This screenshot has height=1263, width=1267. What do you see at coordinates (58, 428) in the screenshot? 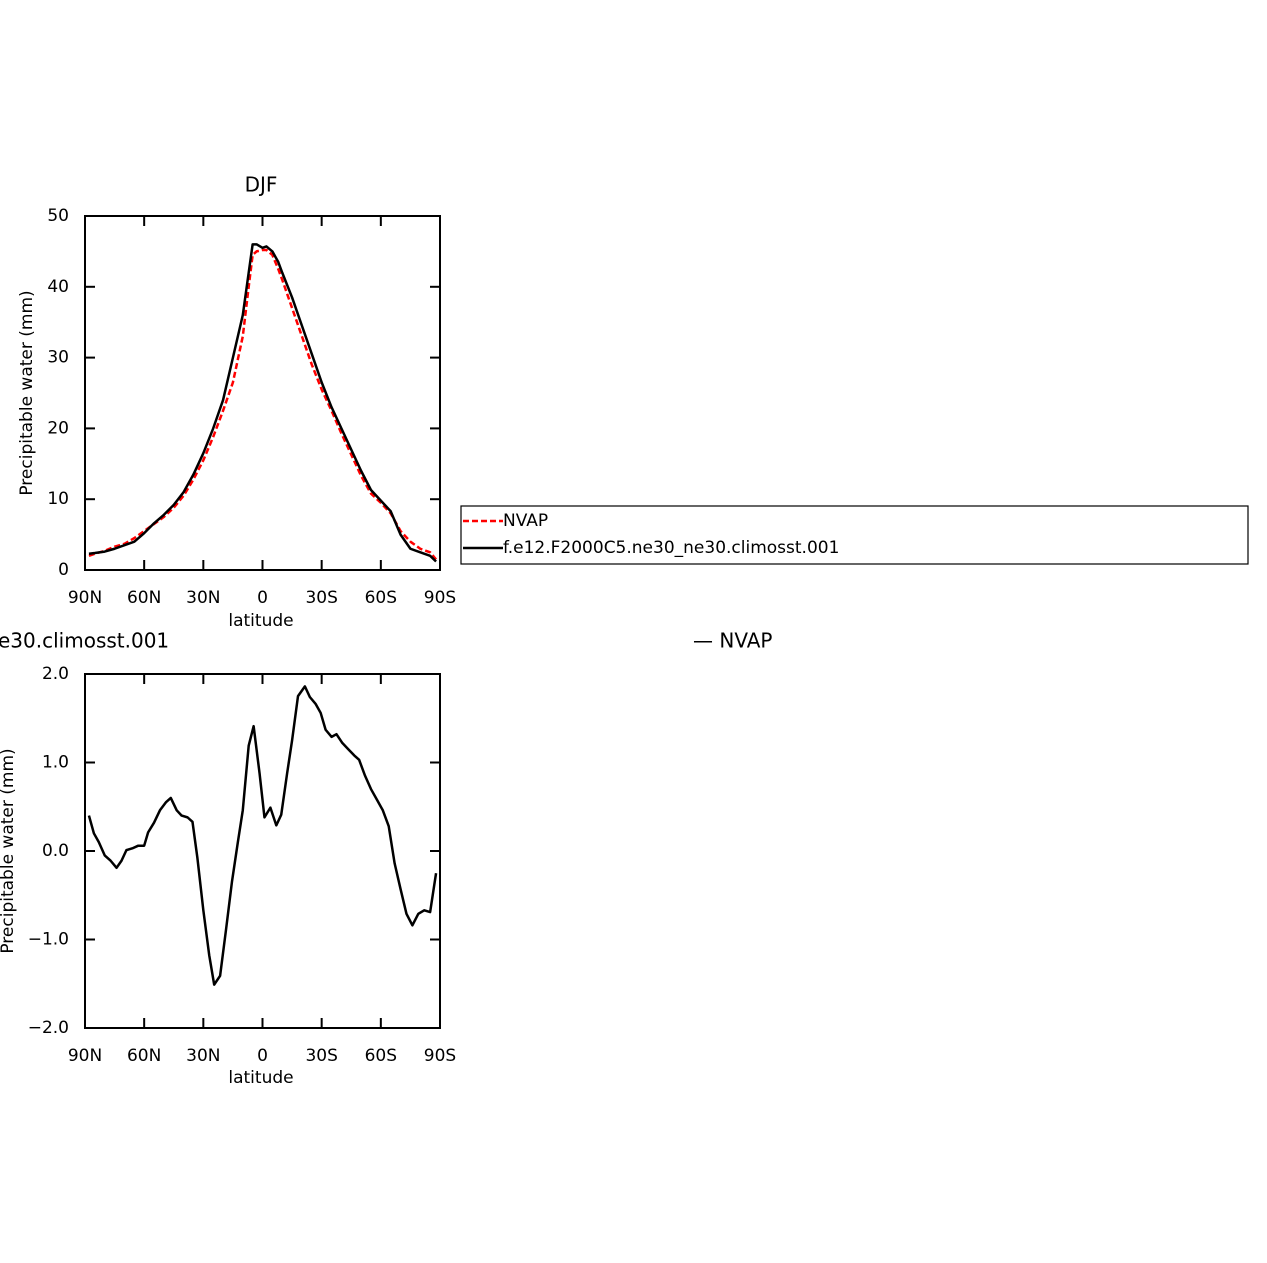
I see `y-tick-label: 20` at bounding box center [58, 428].